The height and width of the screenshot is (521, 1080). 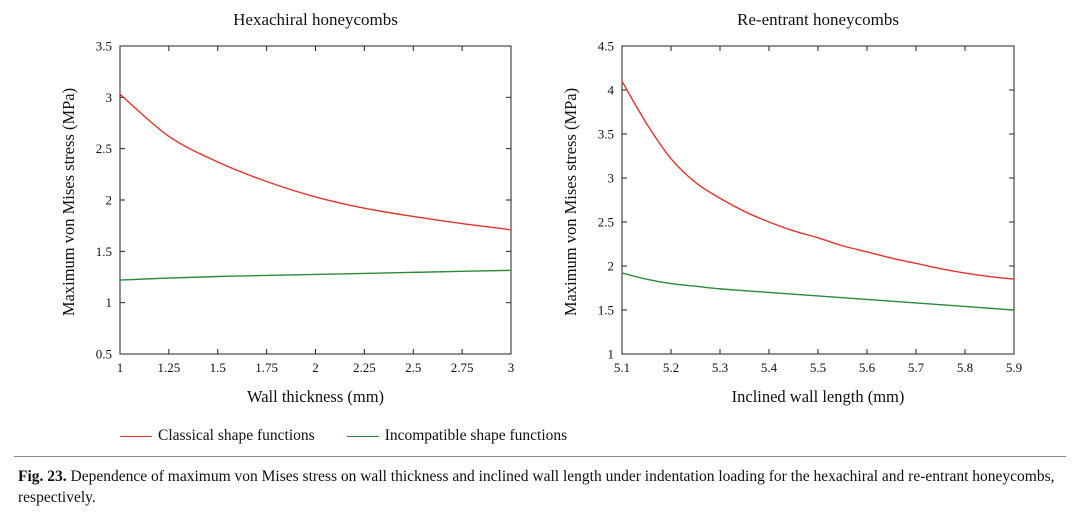 What do you see at coordinates (916, 367) in the screenshot?
I see `x-tick-label: 5.7` at bounding box center [916, 367].